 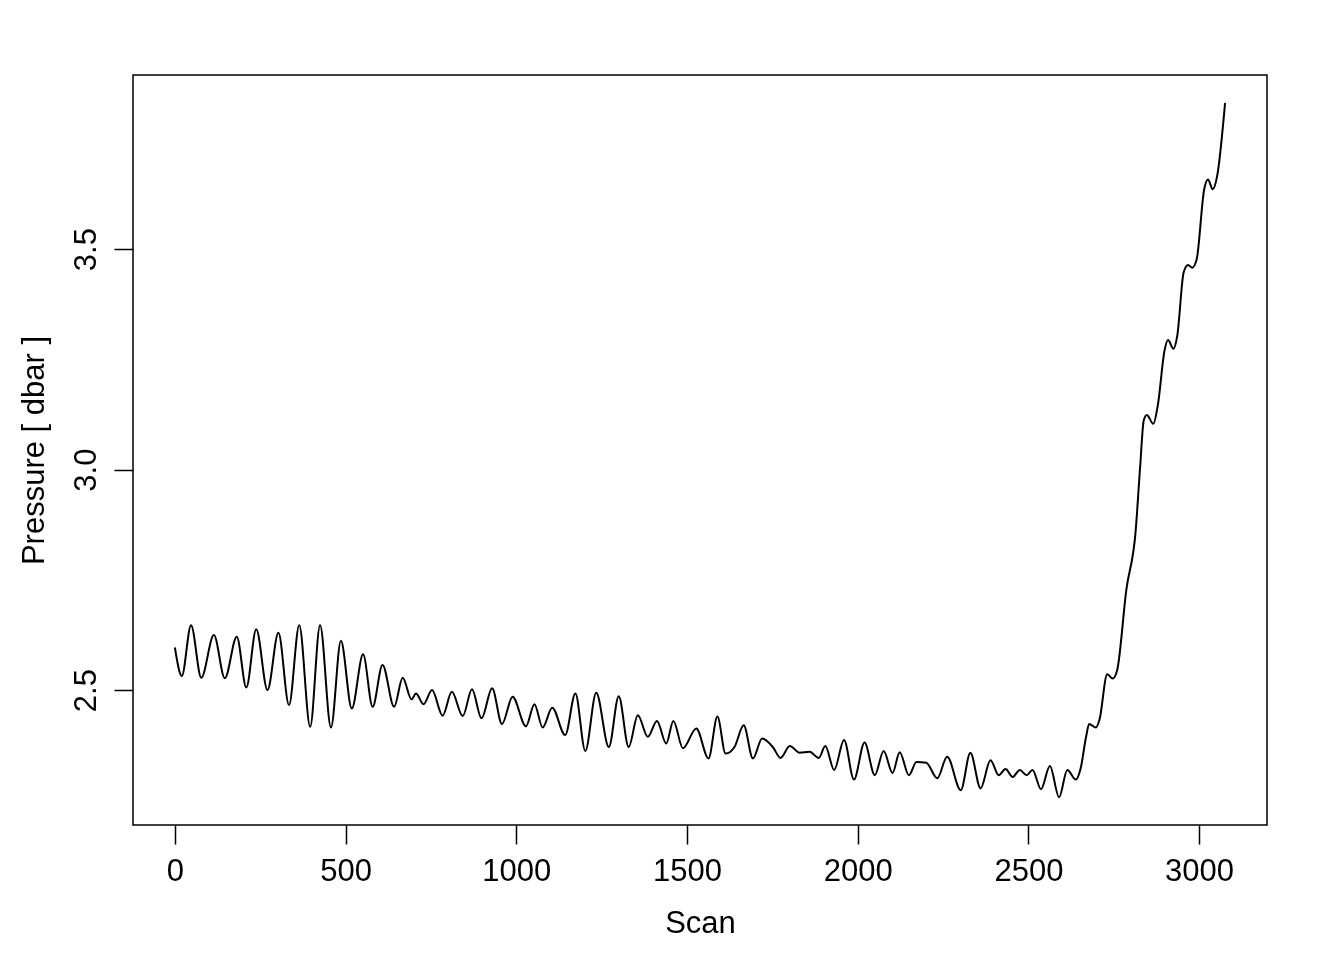 I want to click on x-tick-label: 500, so click(x=346, y=870).